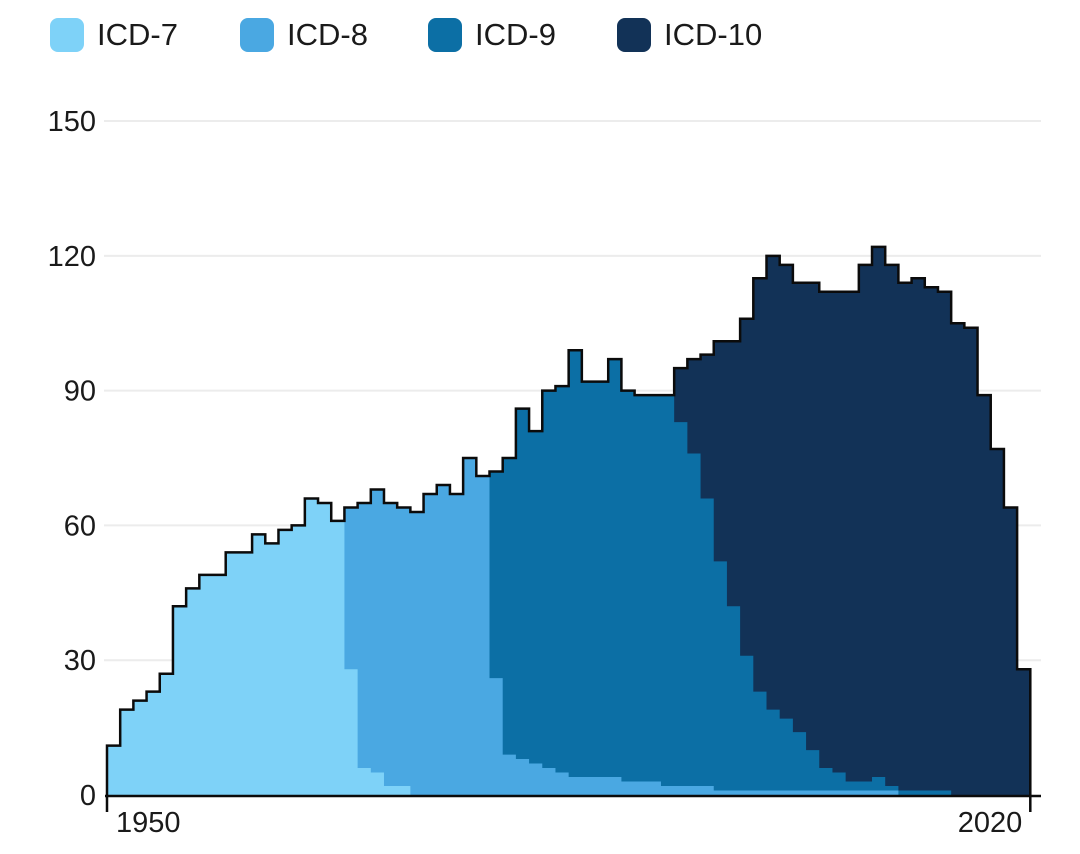  I want to click on legend-label-icd7: ICD-7, so click(137, 34).